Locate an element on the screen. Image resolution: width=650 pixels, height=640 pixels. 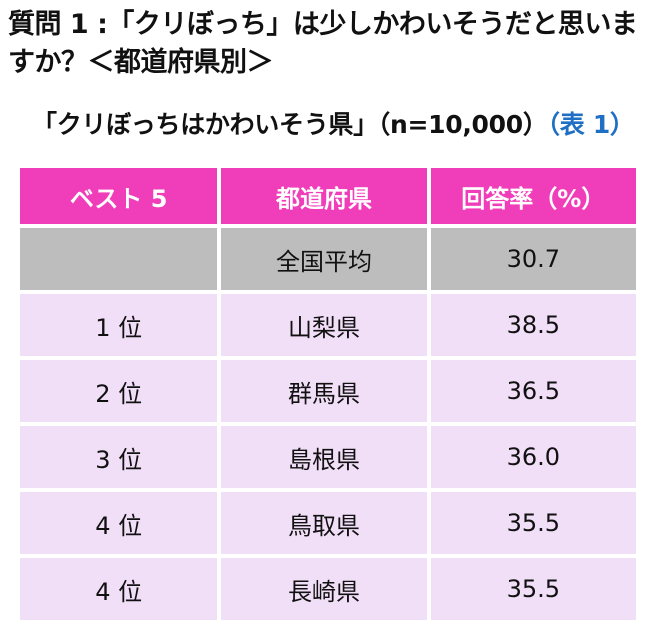
header-prefecture: 都道府県 is located at coordinates (324, 196).